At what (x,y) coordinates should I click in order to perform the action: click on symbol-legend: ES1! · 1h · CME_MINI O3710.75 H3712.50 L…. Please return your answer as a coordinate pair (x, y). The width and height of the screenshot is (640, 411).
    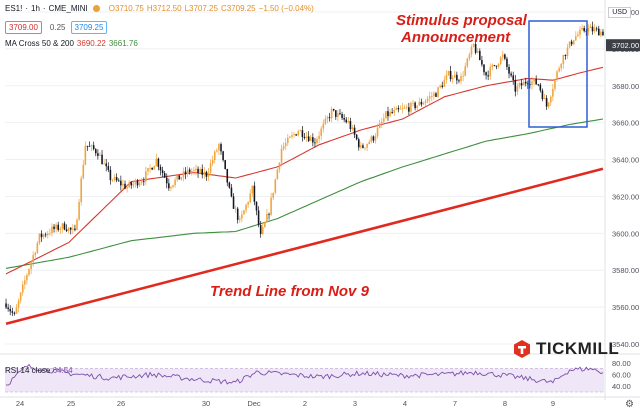
    Looking at the image, I should click on (159, 8).